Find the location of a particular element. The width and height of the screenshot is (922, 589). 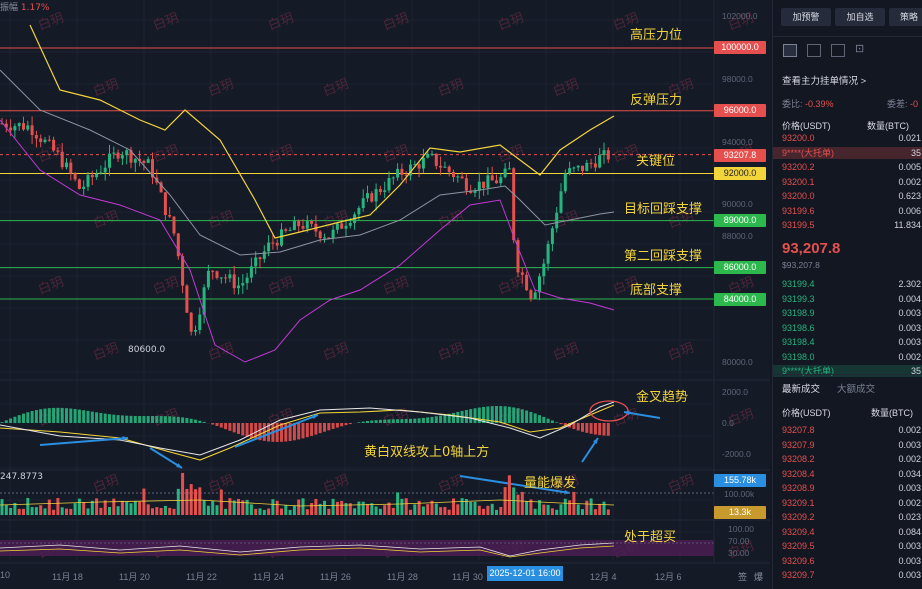

trade-row: 93209.6 0.003 is located at coordinates (847, 561).